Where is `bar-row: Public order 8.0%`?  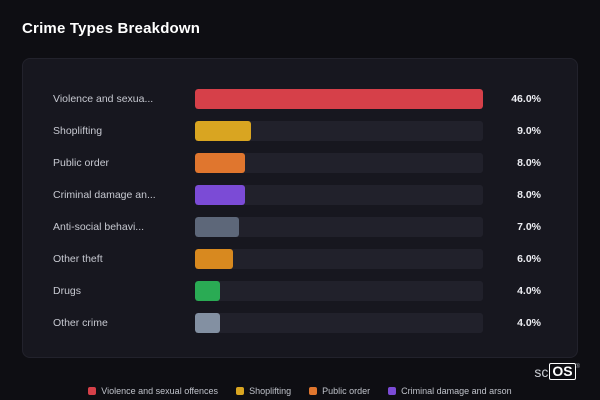
bar-row: Public order 8.0% is located at coordinates (297, 163).